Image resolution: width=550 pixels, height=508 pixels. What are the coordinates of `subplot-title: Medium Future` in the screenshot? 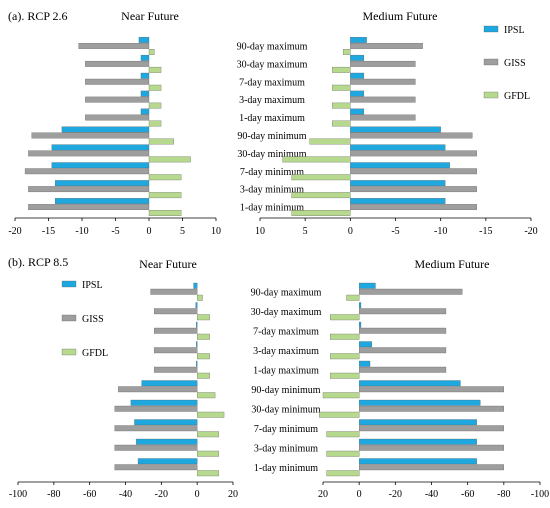 It's located at (452, 264).